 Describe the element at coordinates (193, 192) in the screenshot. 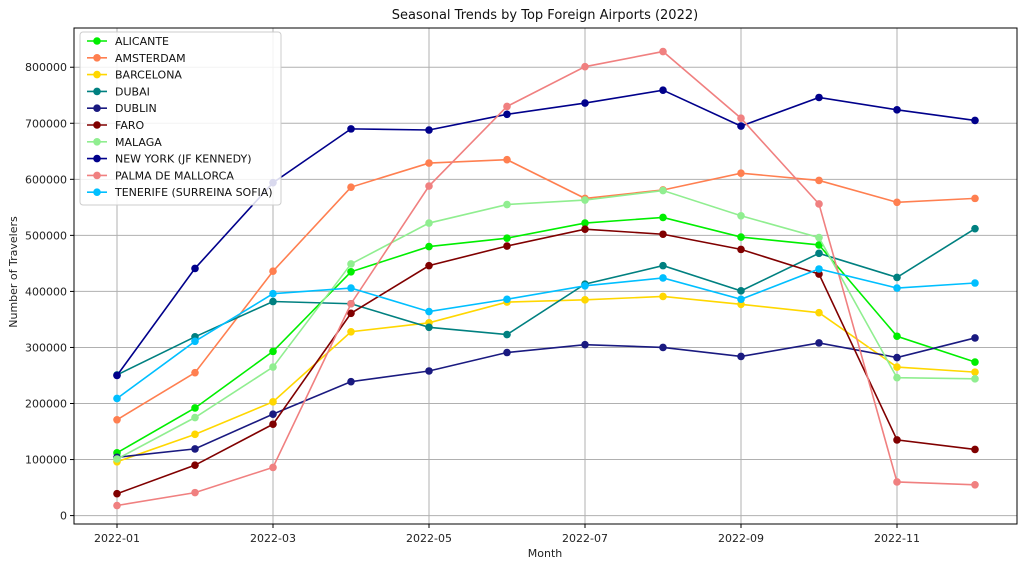

I see `legend-label: TENERIFE (SURREINA SOFIA)` at that location.